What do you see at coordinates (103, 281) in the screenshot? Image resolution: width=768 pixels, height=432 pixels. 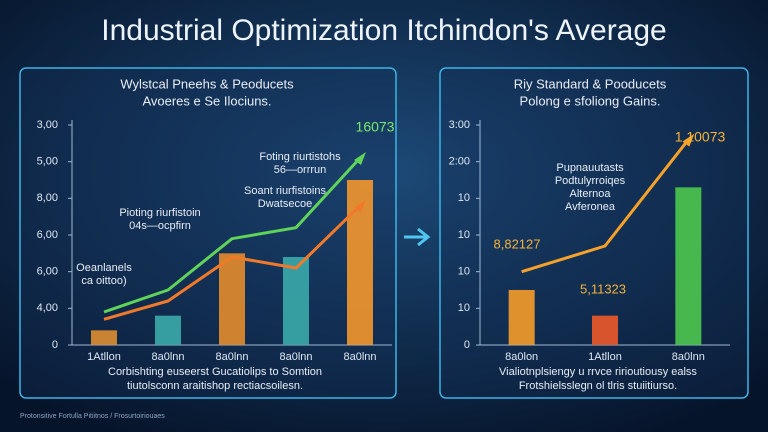 I see `annotation: ca oittoo)` at bounding box center [103, 281].